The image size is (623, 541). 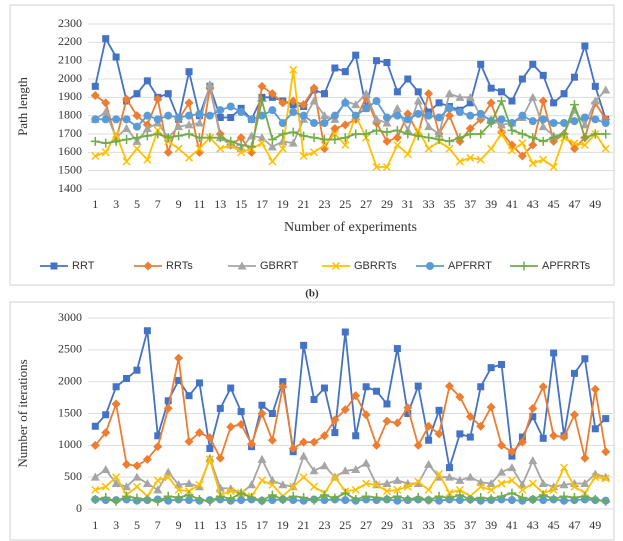 I want to click on x-tick-label: 49, so click(x=595, y=204).